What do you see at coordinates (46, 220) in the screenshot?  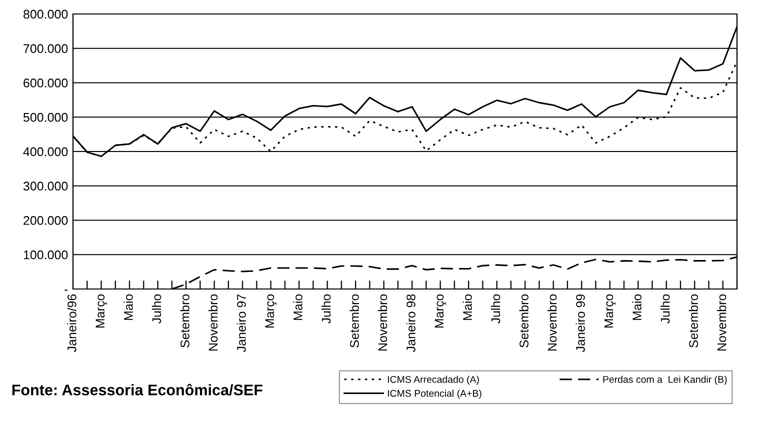 I see `y-tick-label: 200.000` at bounding box center [46, 220].